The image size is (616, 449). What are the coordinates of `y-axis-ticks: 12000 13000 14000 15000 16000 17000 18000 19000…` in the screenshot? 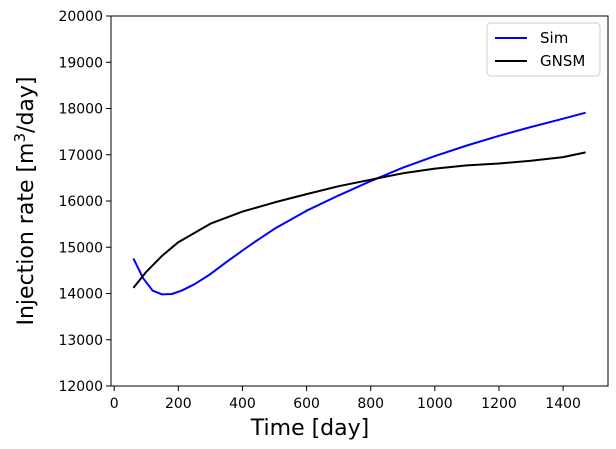 It's located at (84, 202).